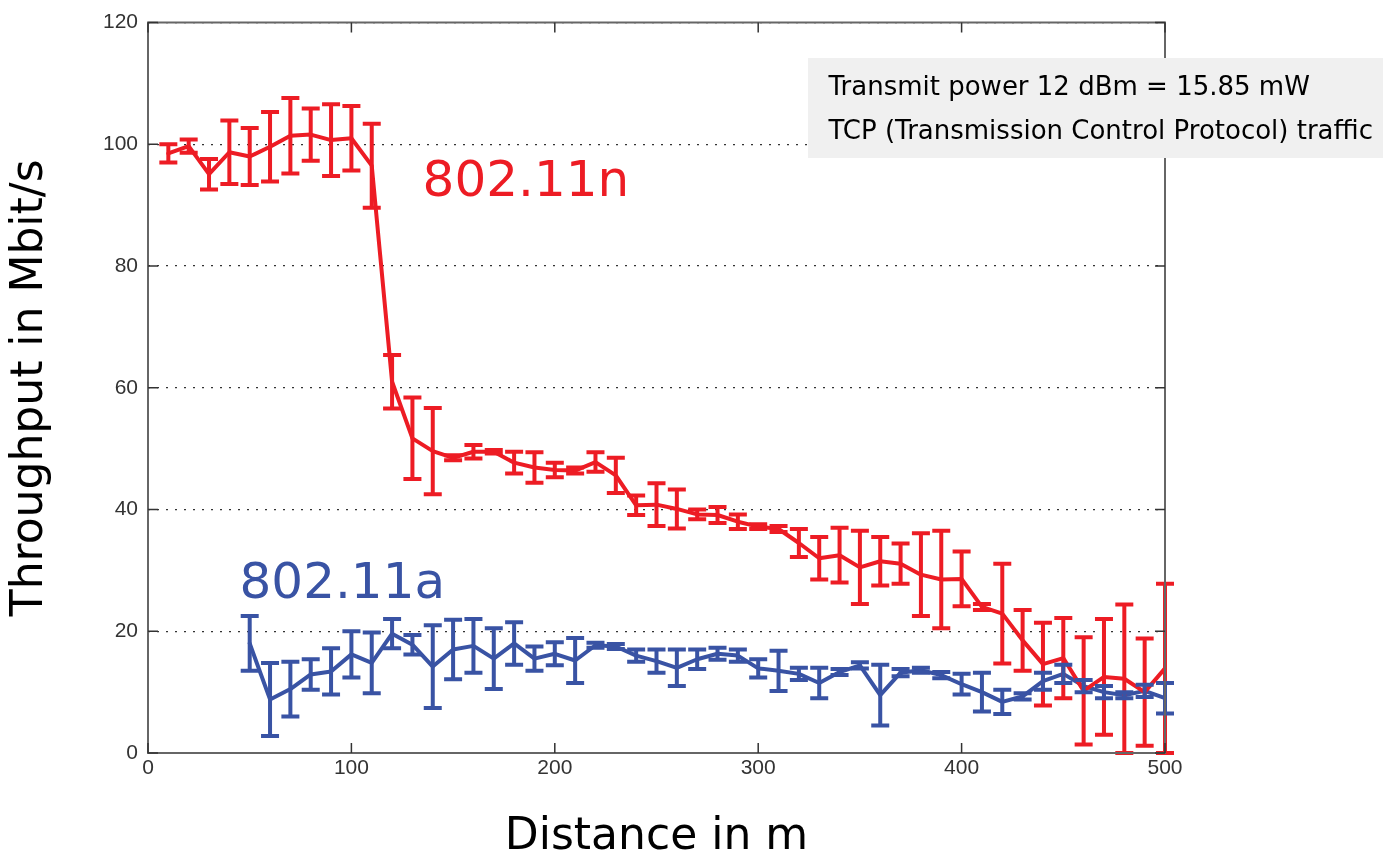 The image size is (1383, 868). Describe the element at coordinates (26, 388) in the screenshot. I see `y-axis-title: Throughput in Mbit/s` at that location.